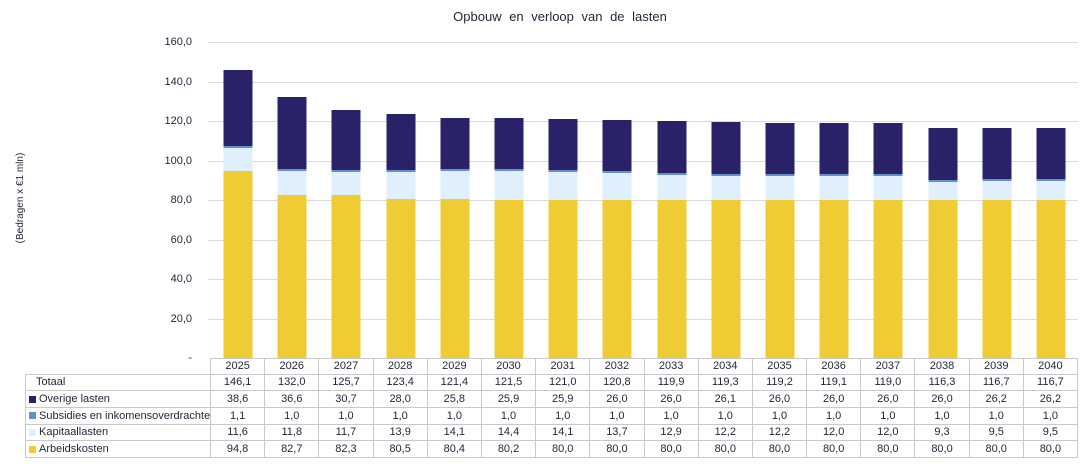 Image resolution: width=1082 pixels, height=464 pixels. I want to click on bar-column-2038, so click(942, 200).